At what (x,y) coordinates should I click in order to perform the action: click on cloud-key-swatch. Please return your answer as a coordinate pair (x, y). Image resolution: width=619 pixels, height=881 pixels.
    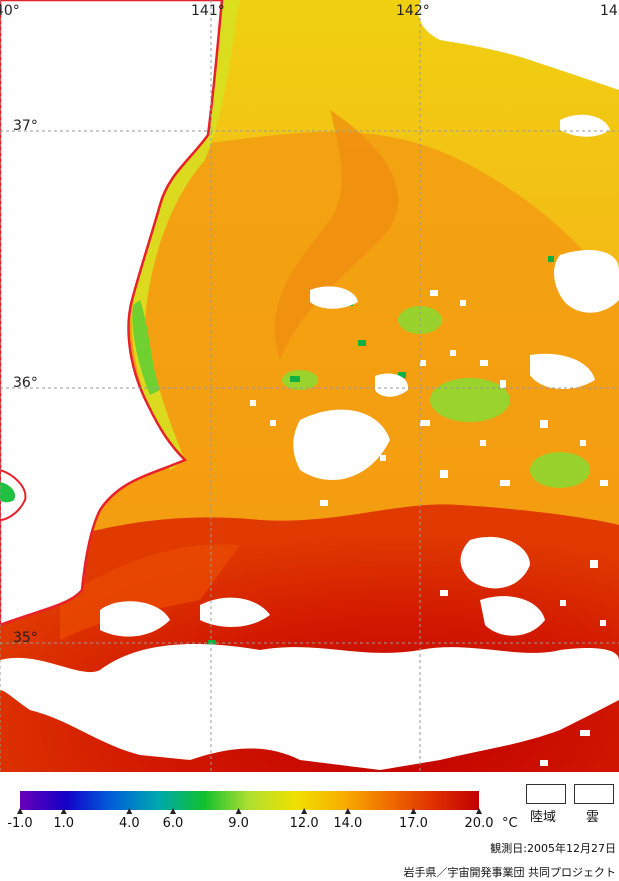
    Looking at the image, I should click on (594, 794).